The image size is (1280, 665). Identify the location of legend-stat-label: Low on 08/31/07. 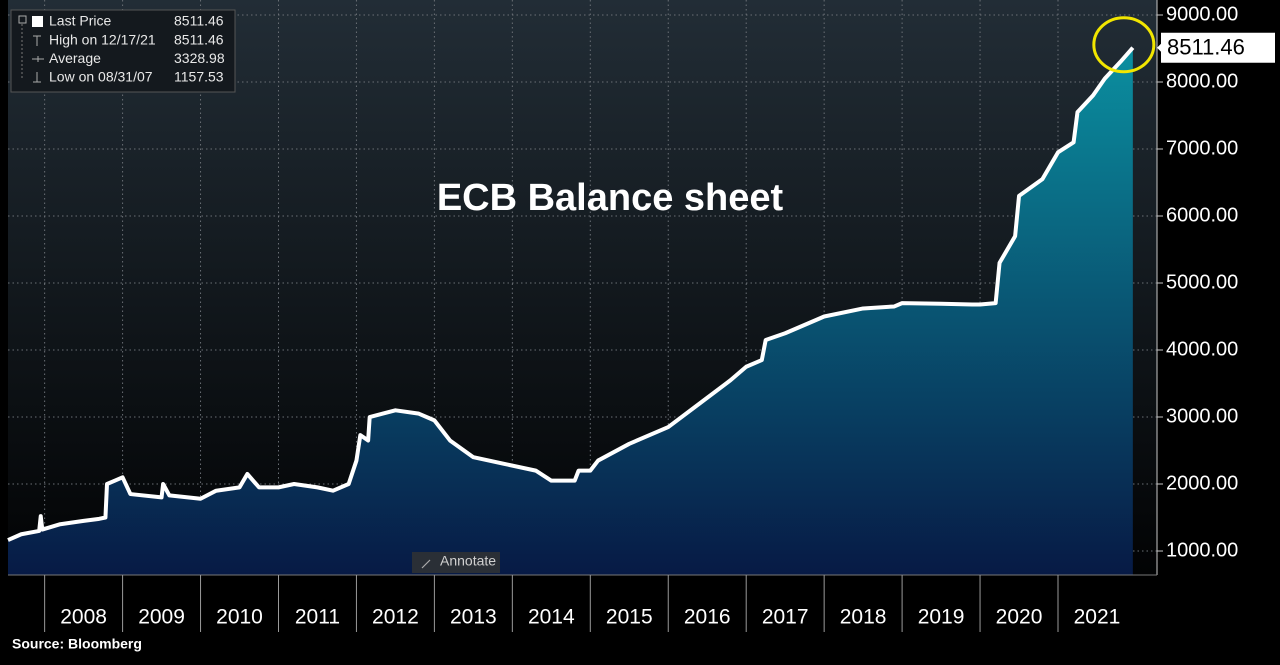
(101, 77).